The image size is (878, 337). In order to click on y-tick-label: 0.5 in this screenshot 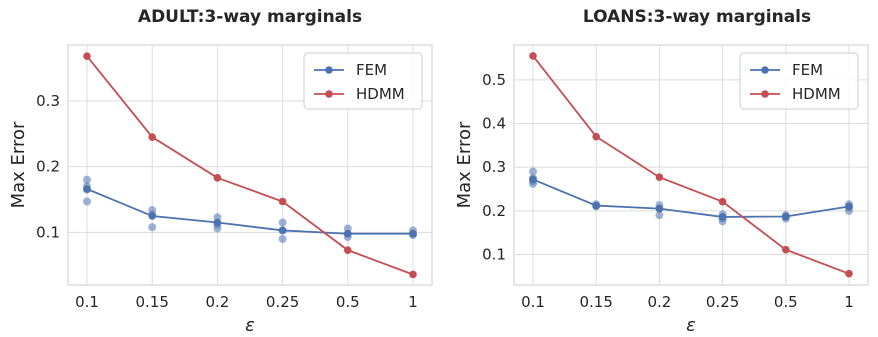, I will do `click(494, 80)`.